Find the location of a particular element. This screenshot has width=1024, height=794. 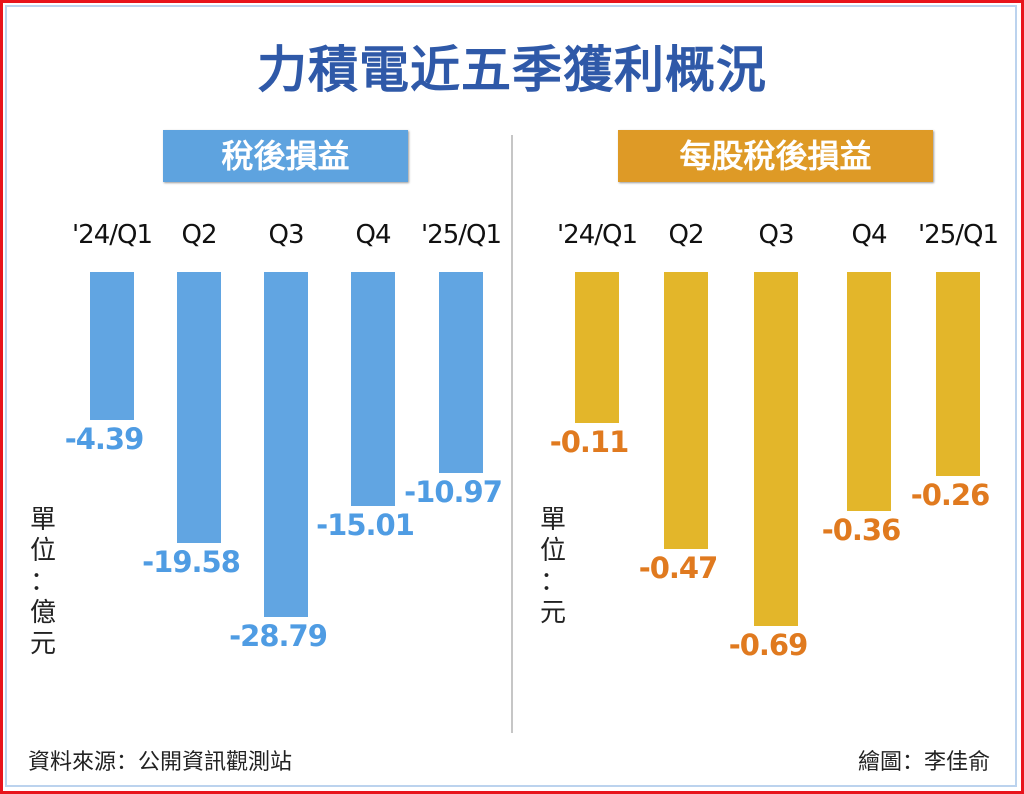

unit-char: 億 is located at coordinates (42, 613).